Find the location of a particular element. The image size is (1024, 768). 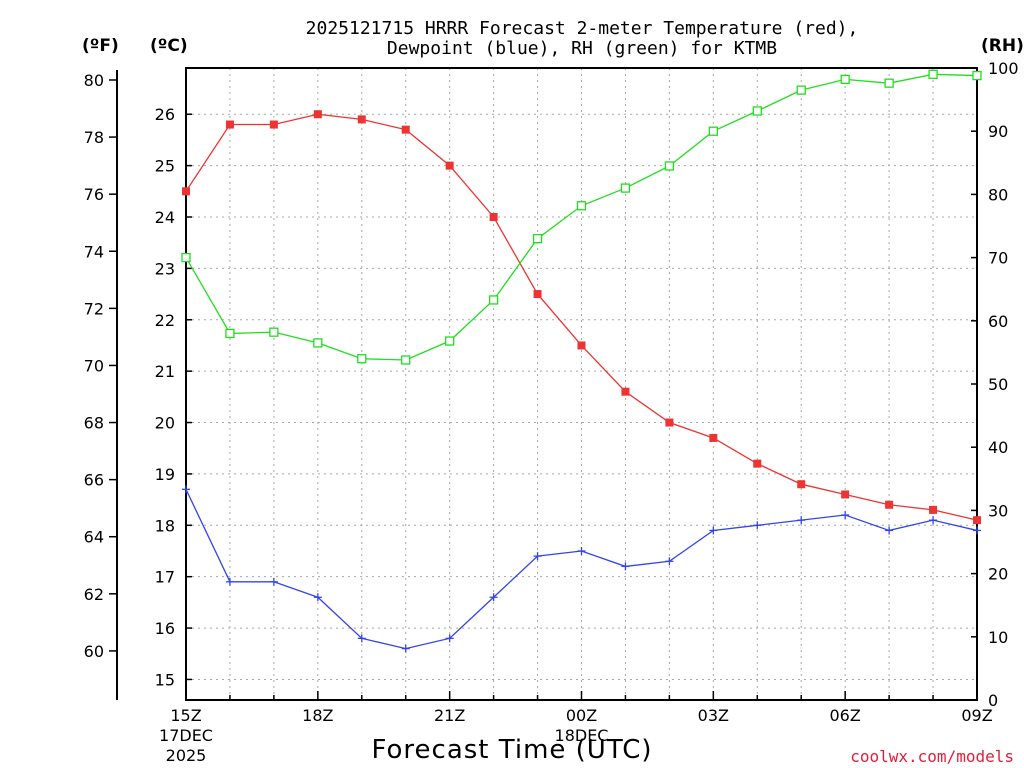

x-tick-label: 21Z is located at coordinates (449, 715).